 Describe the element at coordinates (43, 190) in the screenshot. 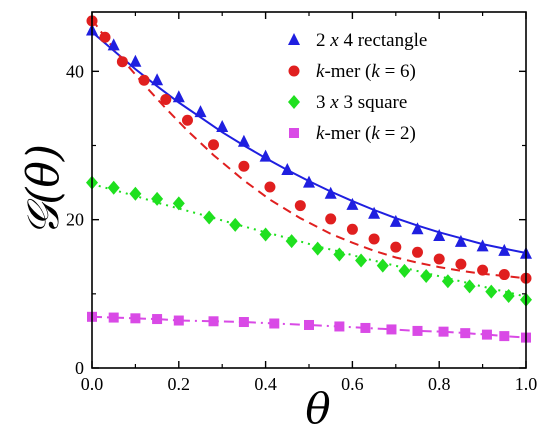

I see `y-axis-title: 𝒢(θ)` at that location.